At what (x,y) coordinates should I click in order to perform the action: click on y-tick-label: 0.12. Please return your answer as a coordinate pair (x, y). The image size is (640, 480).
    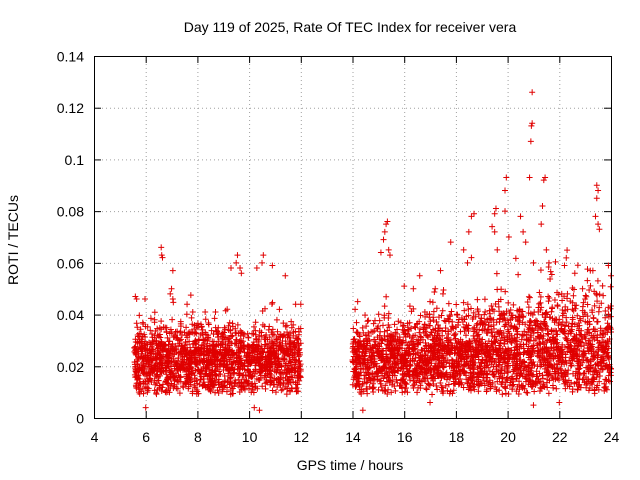
    Looking at the image, I should click on (70, 108).